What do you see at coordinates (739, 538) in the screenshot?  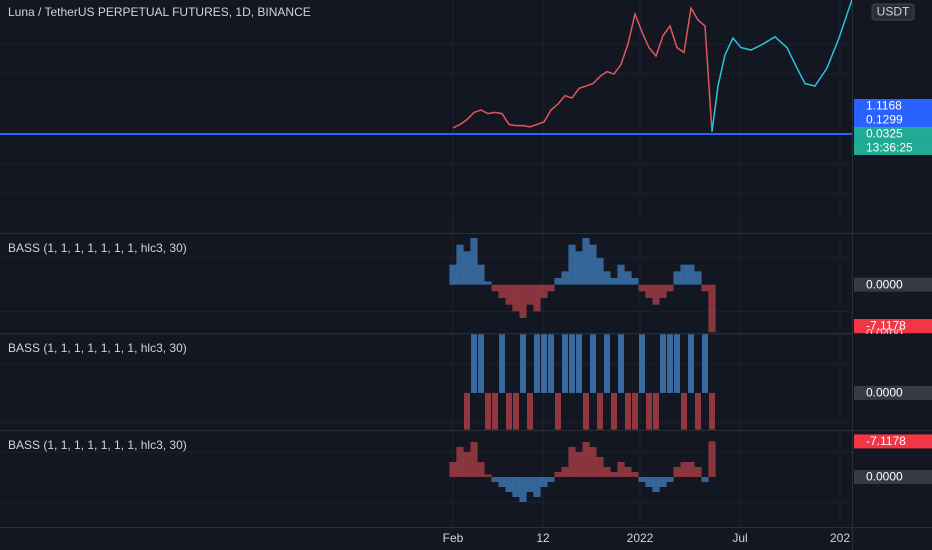 I see `x-tick-label: Jul` at bounding box center [739, 538].